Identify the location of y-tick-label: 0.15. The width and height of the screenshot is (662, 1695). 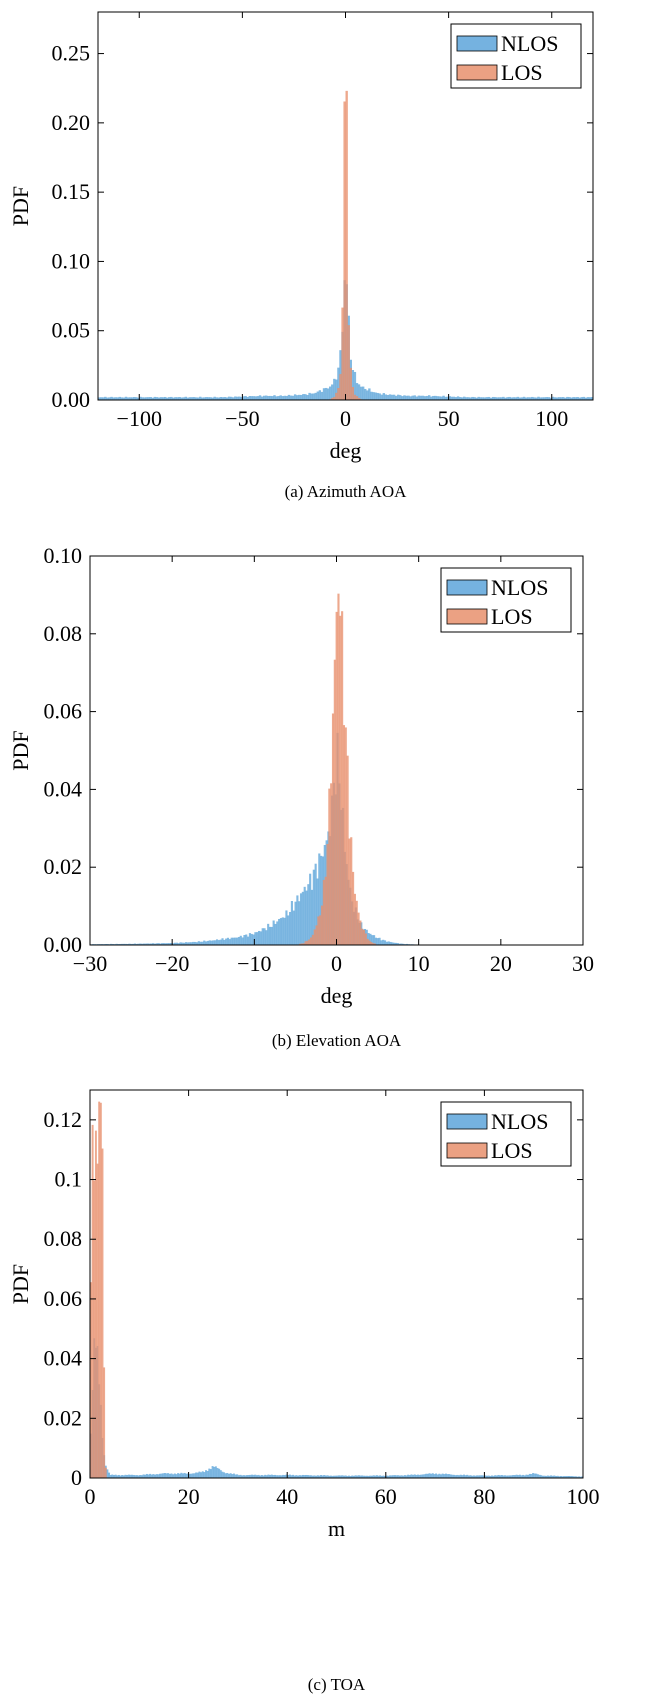
(71, 191).